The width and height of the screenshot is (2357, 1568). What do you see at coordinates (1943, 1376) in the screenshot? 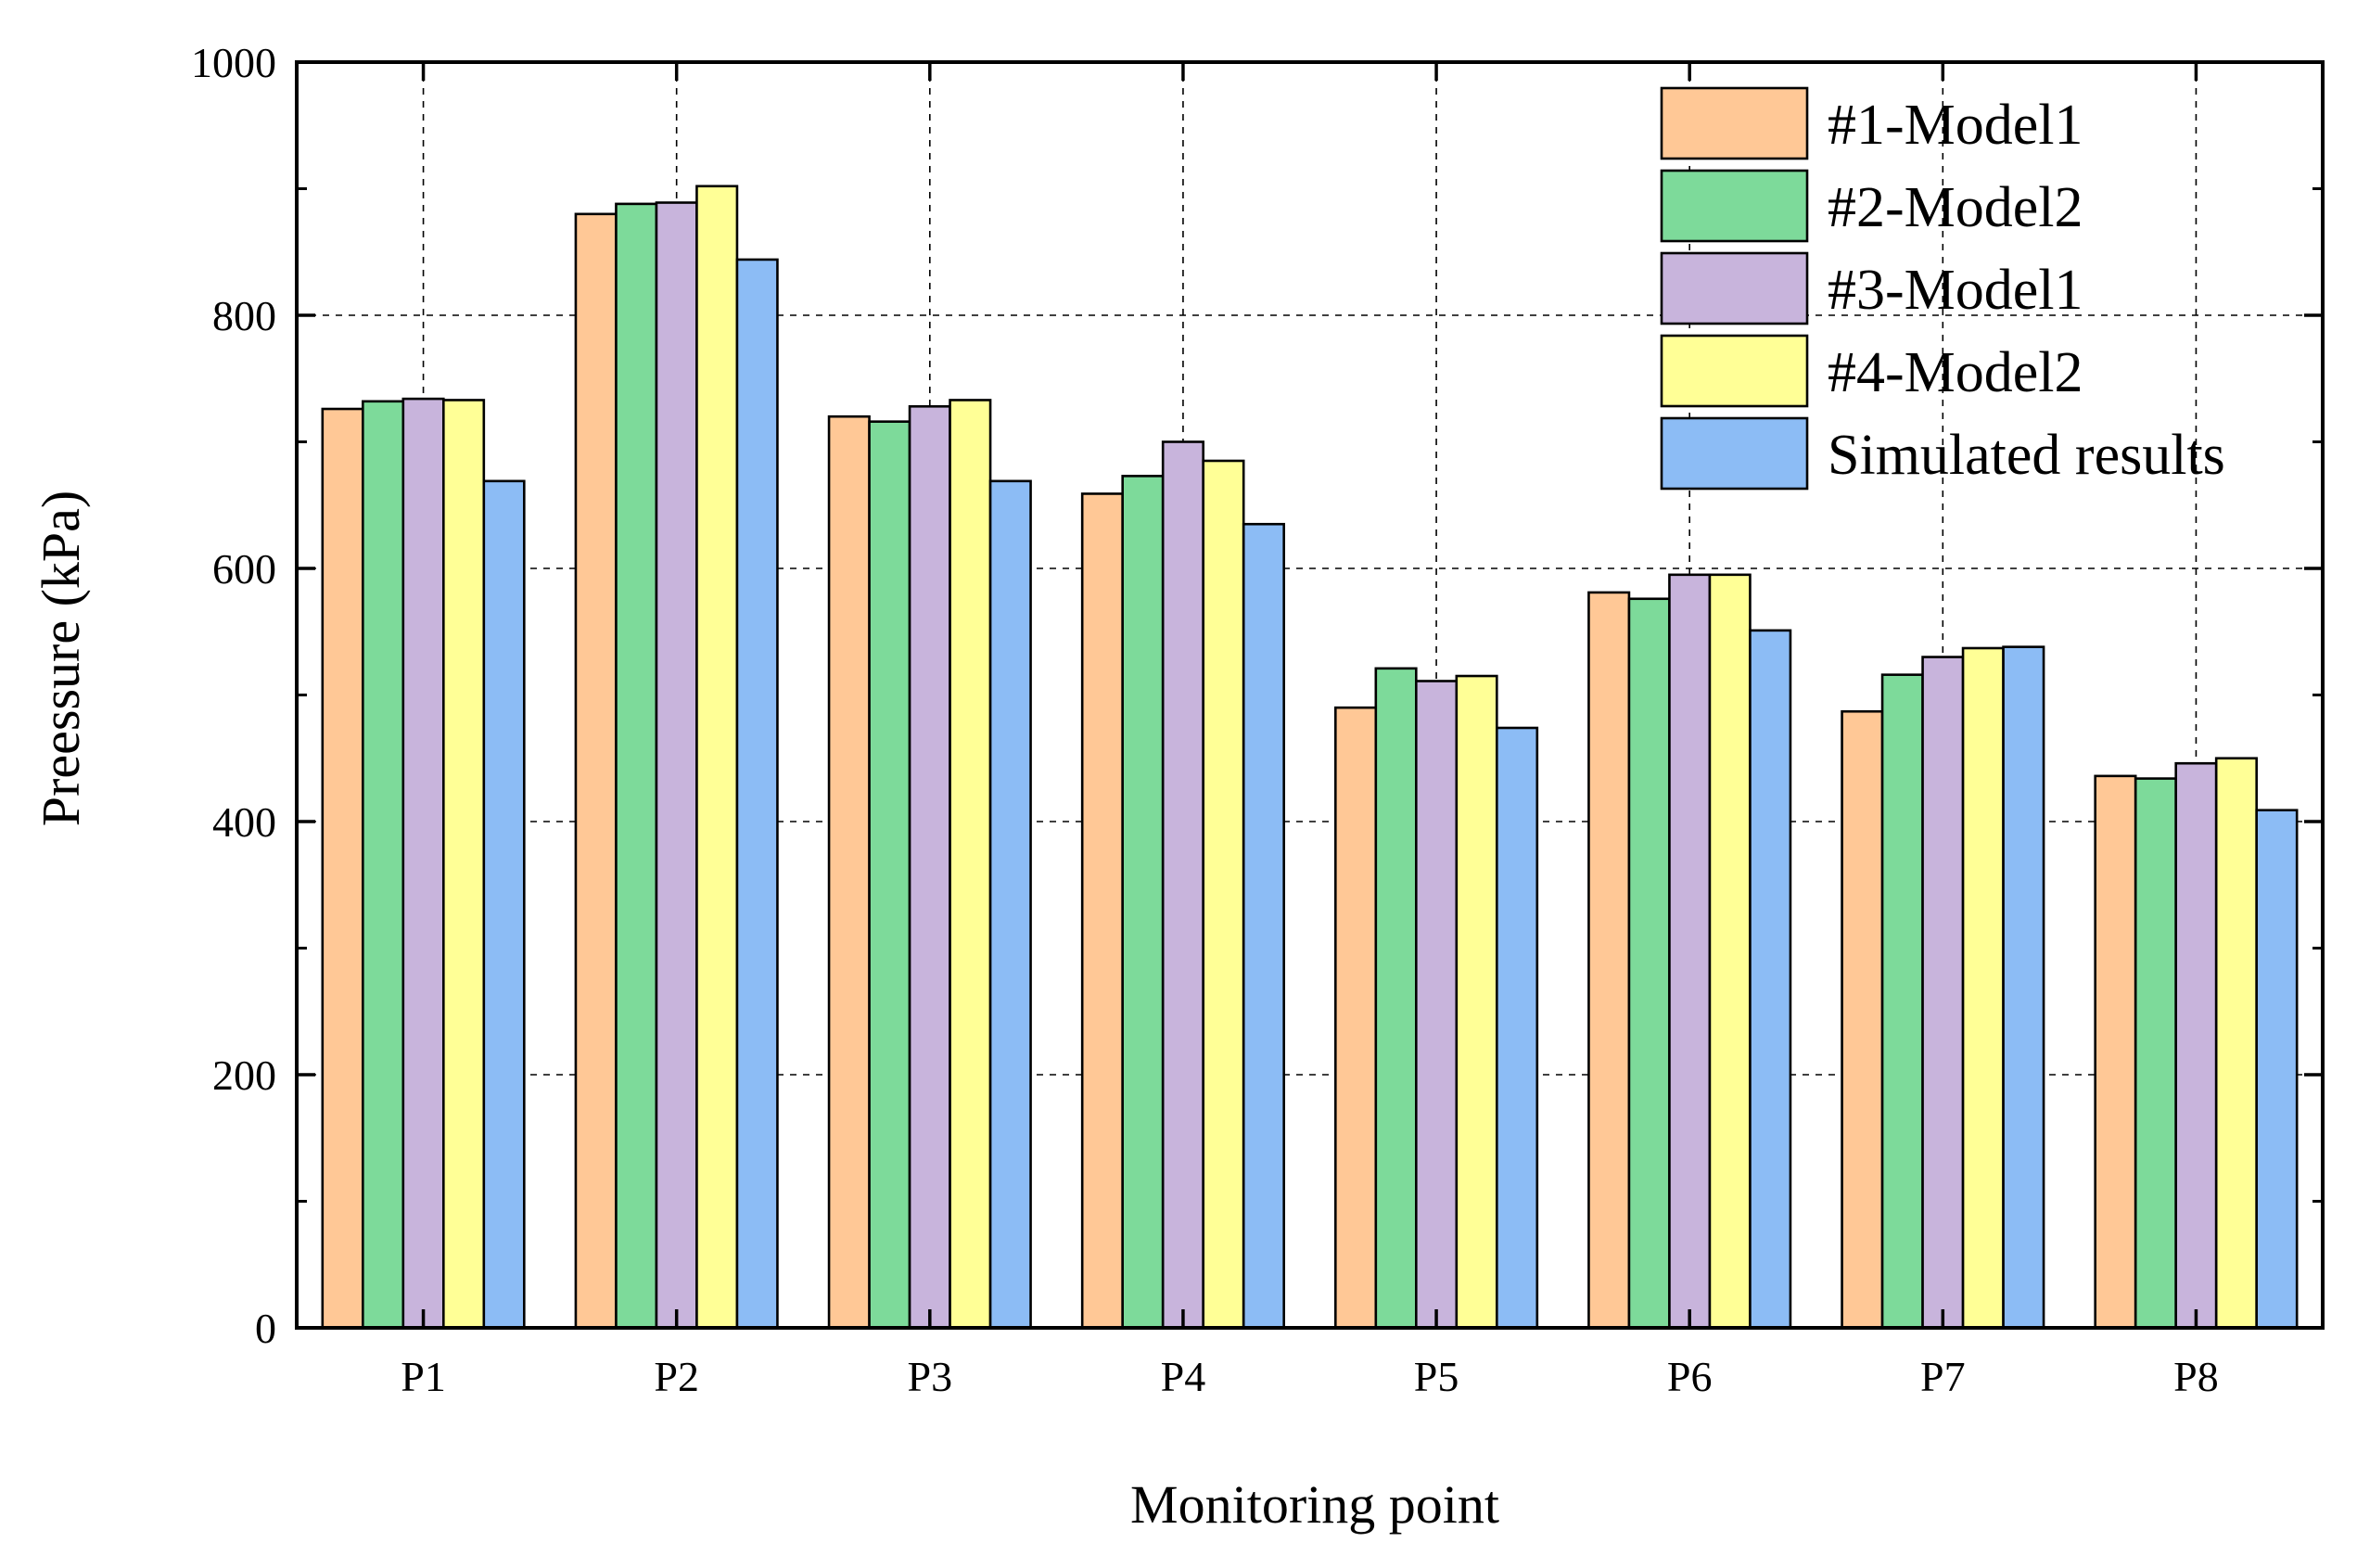
I see `x-tick-label-p7: P7` at bounding box center [1943, 1376].